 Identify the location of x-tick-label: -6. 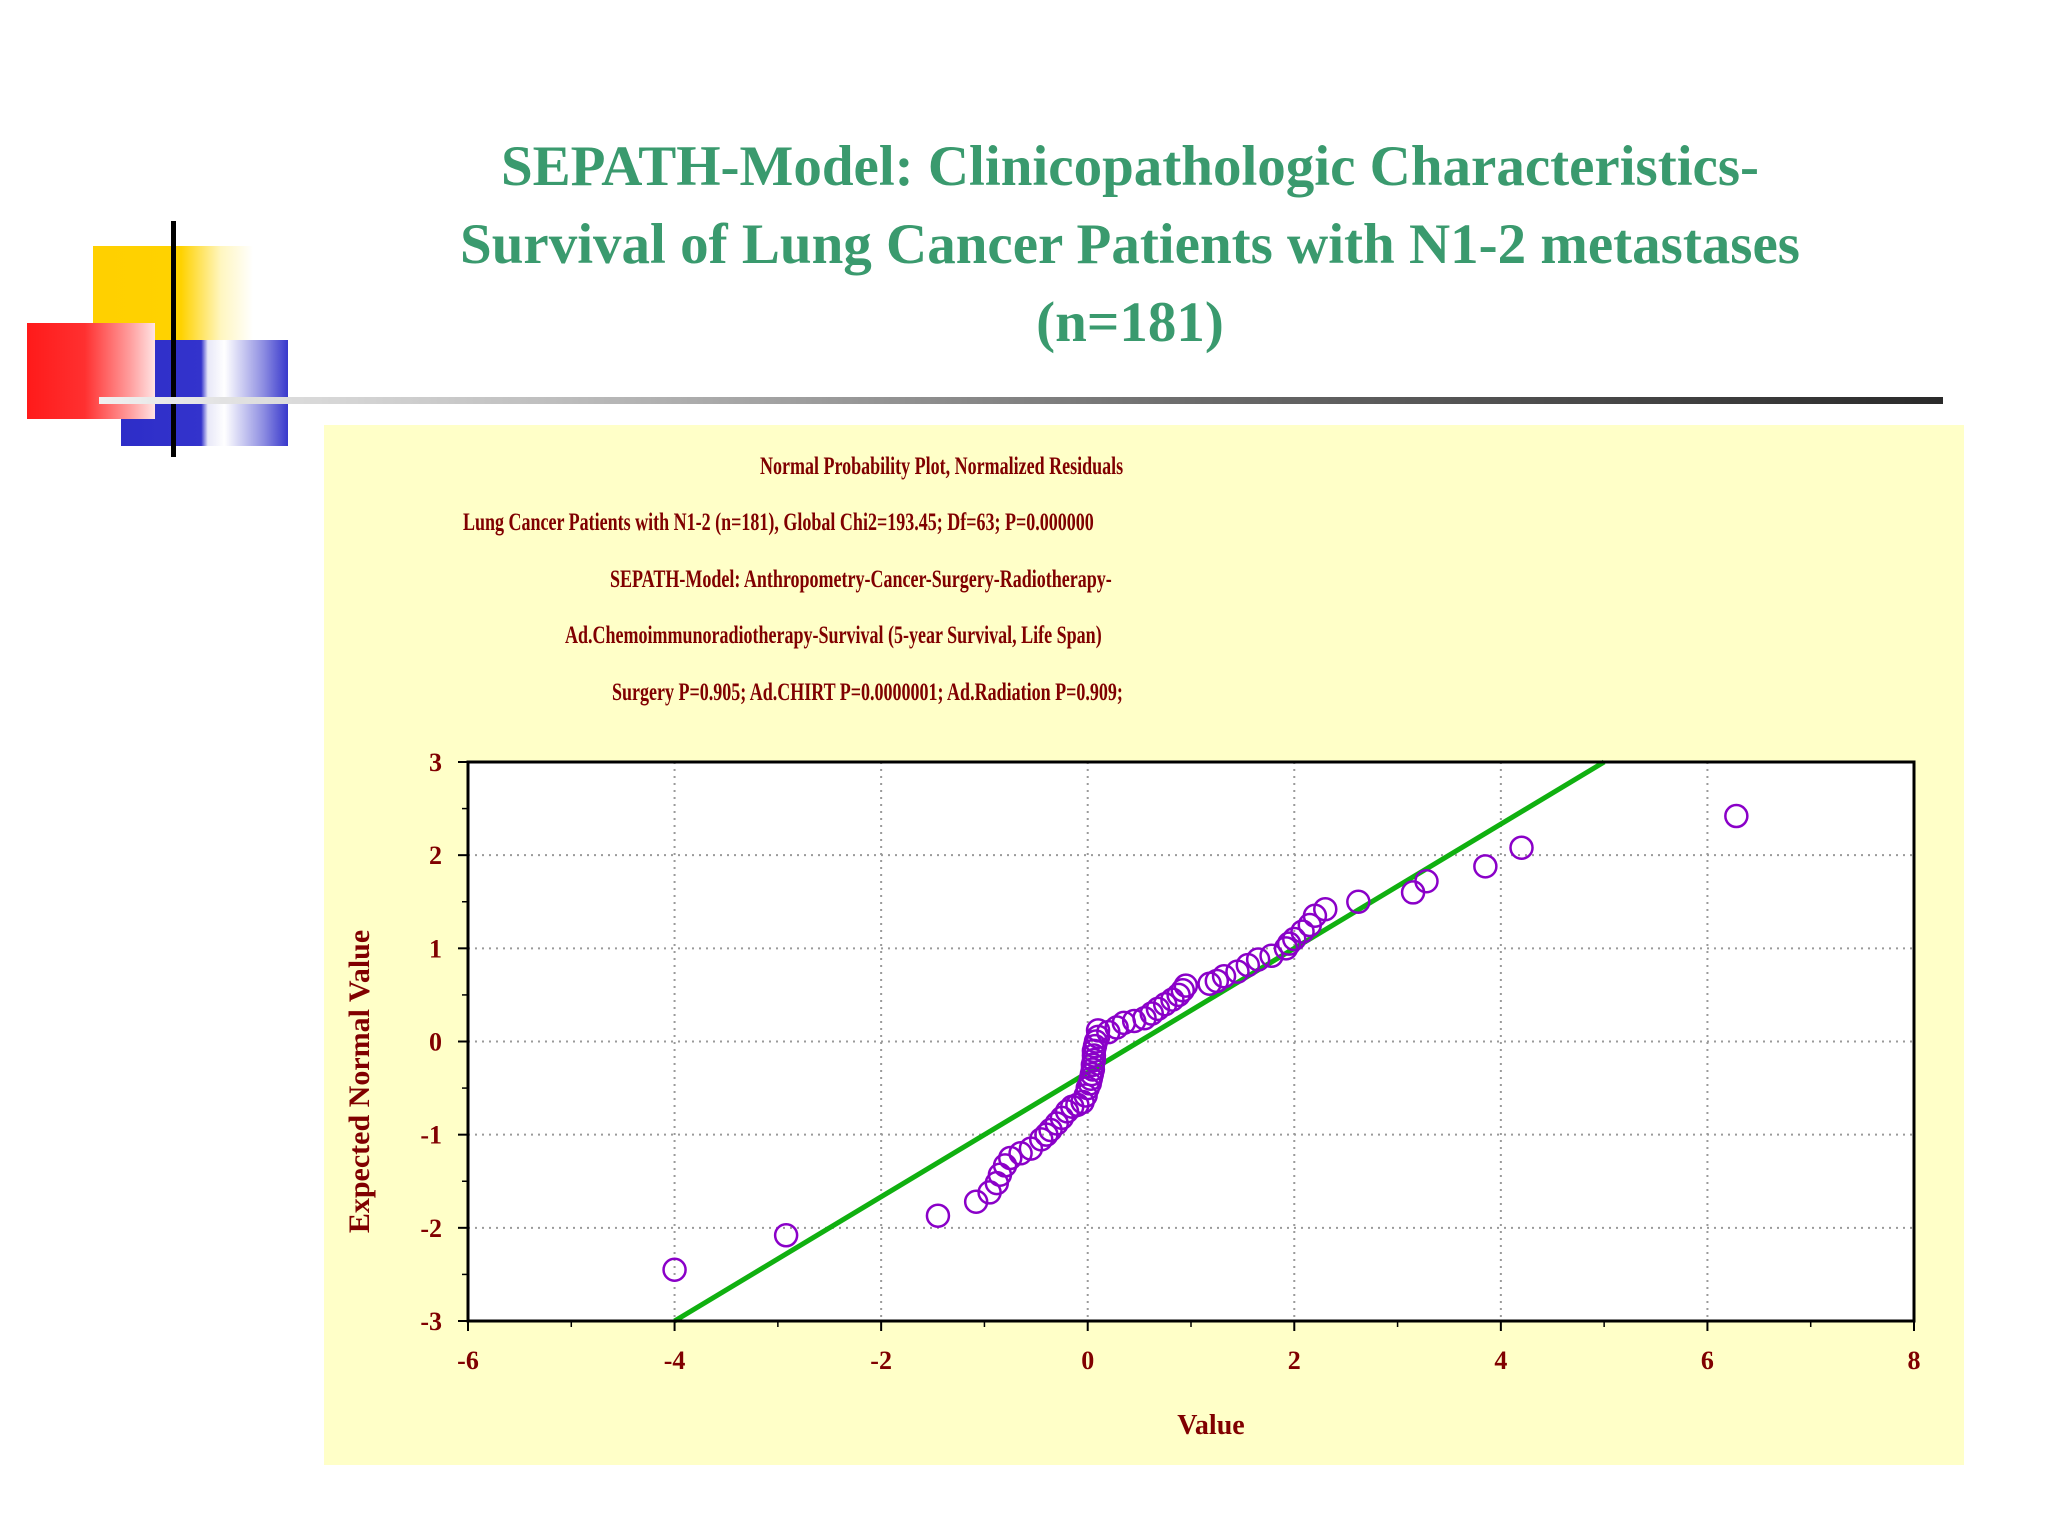
(468, 1360).